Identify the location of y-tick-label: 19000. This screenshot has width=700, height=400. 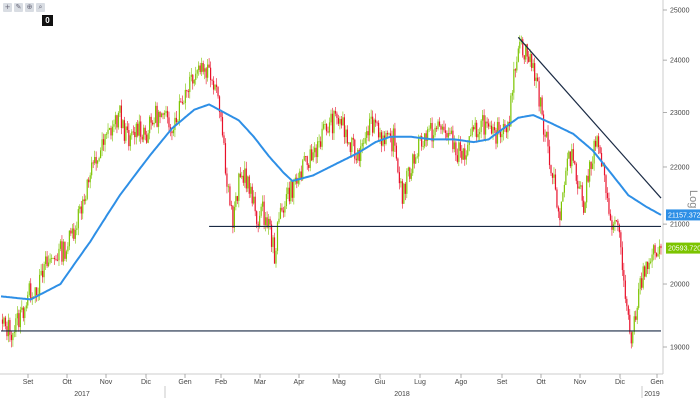
(680, 348).